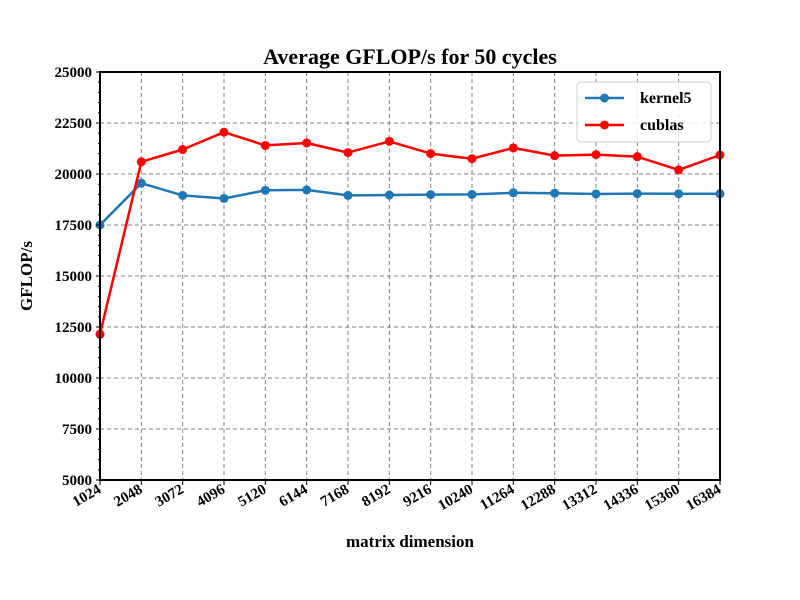  I want to click on x-tick-label: 7168, so click(335, 496).